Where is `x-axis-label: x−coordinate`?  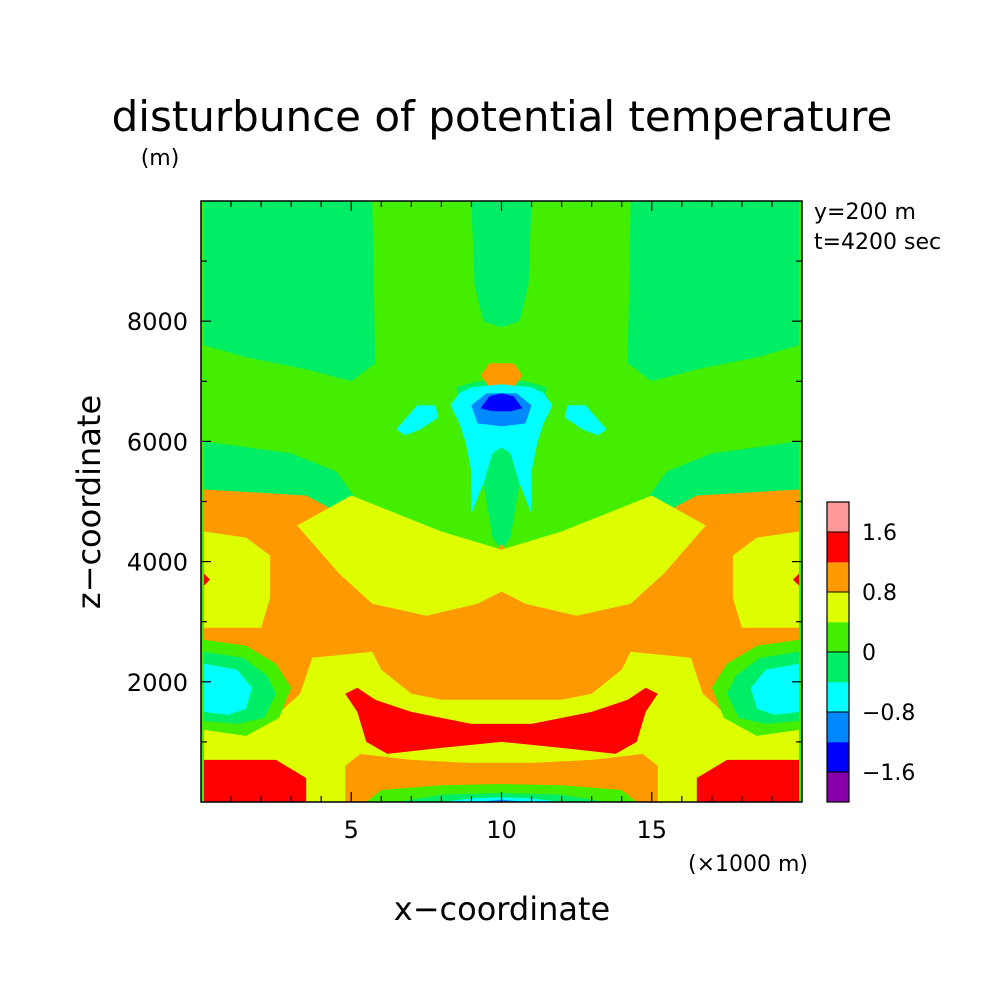
x-axis-label: x−coordinate is located at coordinates (502, 909).